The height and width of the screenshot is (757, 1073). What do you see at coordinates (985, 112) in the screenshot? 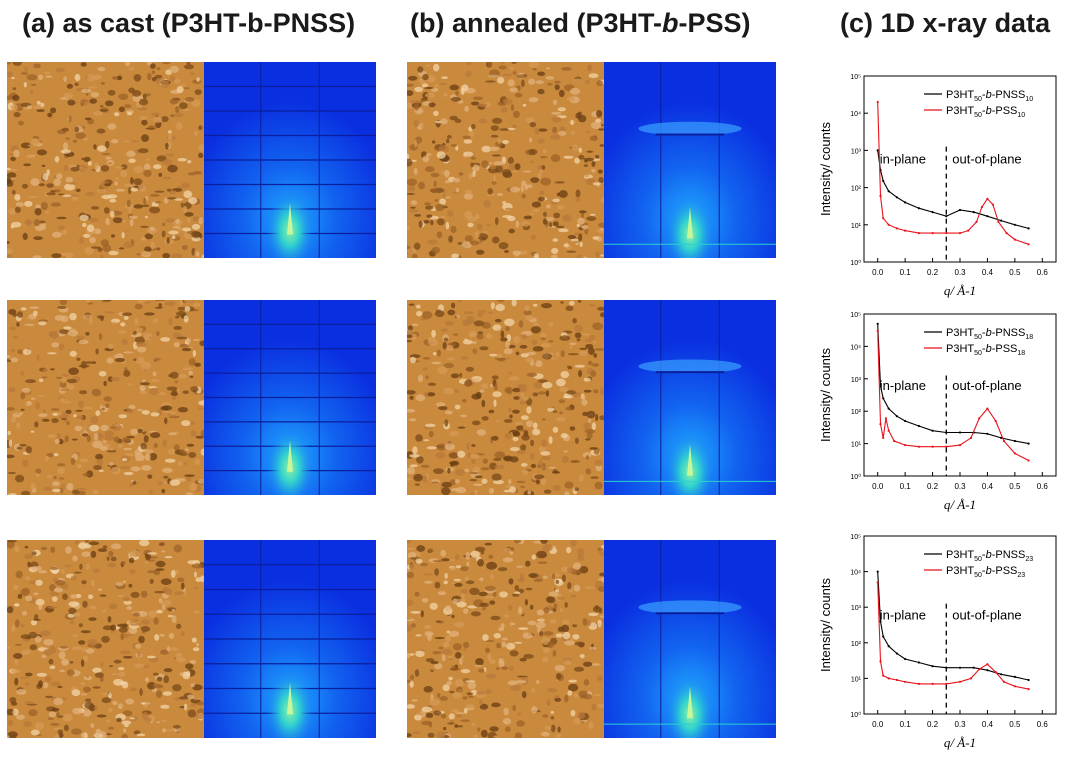
I see `legend-entry: P3HT50-b-PSS10` at bounding box center [985, 112].